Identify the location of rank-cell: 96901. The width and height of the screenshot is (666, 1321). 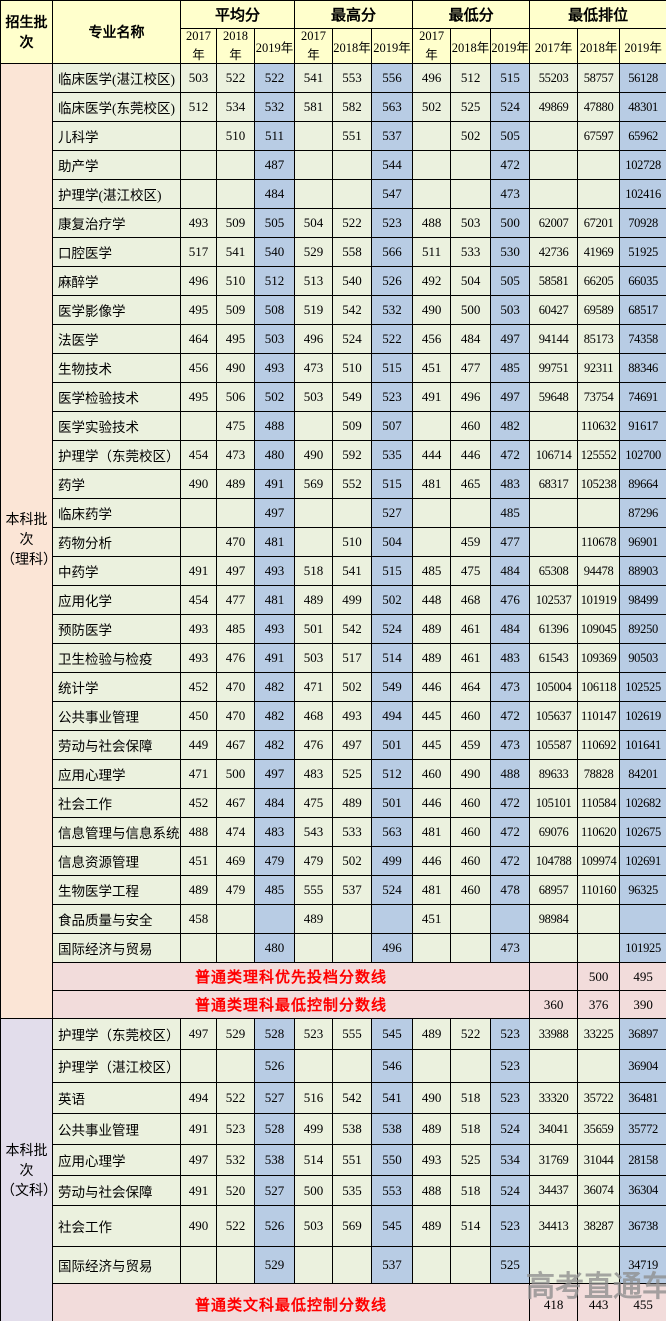
(642, 542).